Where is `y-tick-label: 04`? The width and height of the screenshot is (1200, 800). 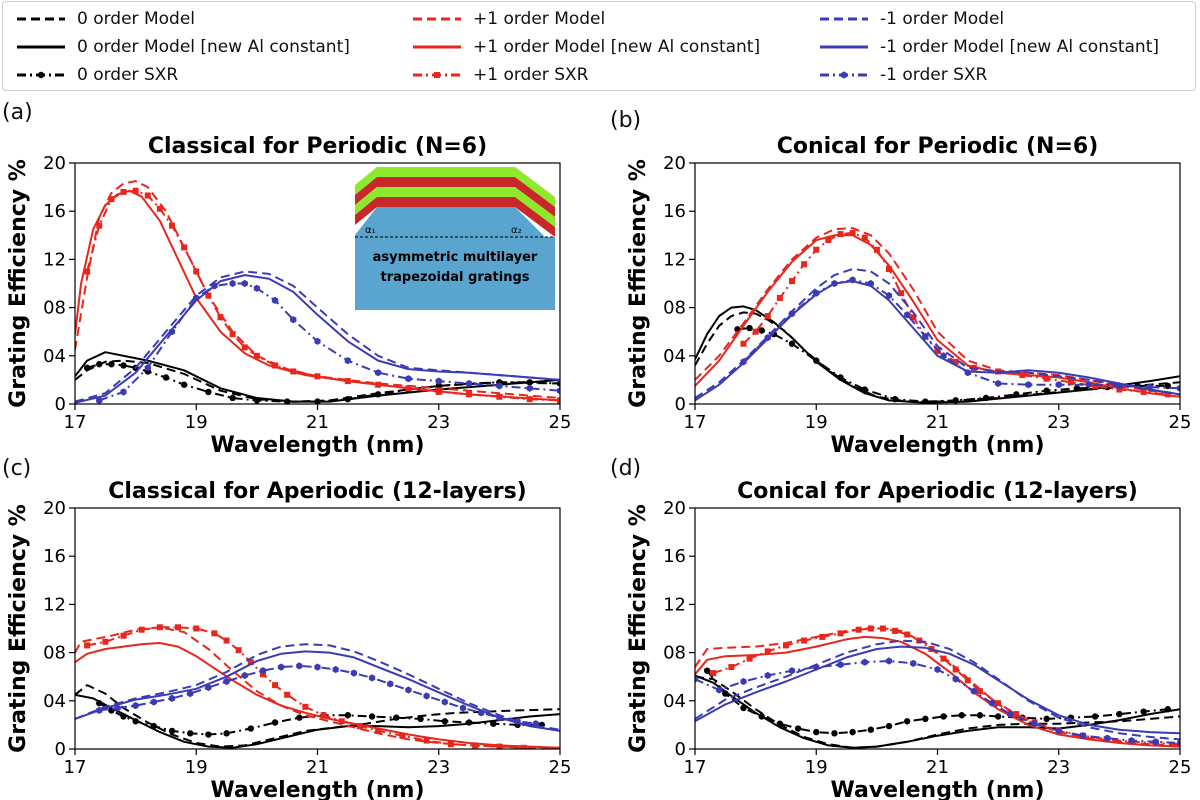 y-tick-label: 04 is located at coordinates (674, 356).